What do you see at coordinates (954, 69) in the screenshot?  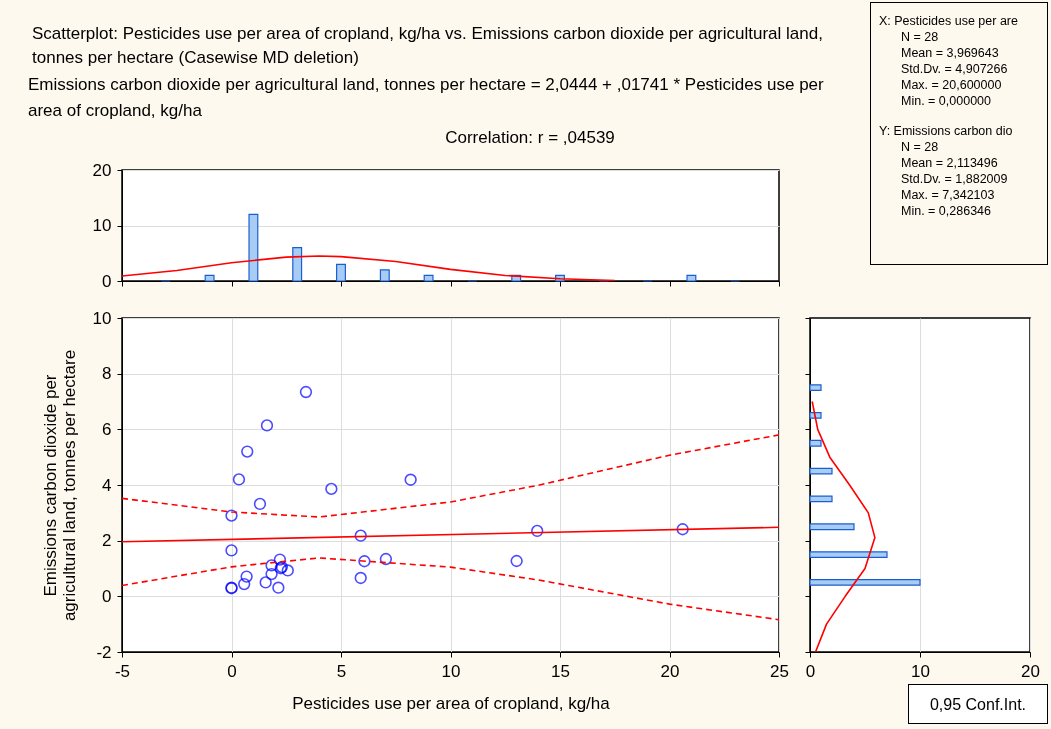 I see `text: Std.Dv. = 4,907266` at bounding box center [954, 69].